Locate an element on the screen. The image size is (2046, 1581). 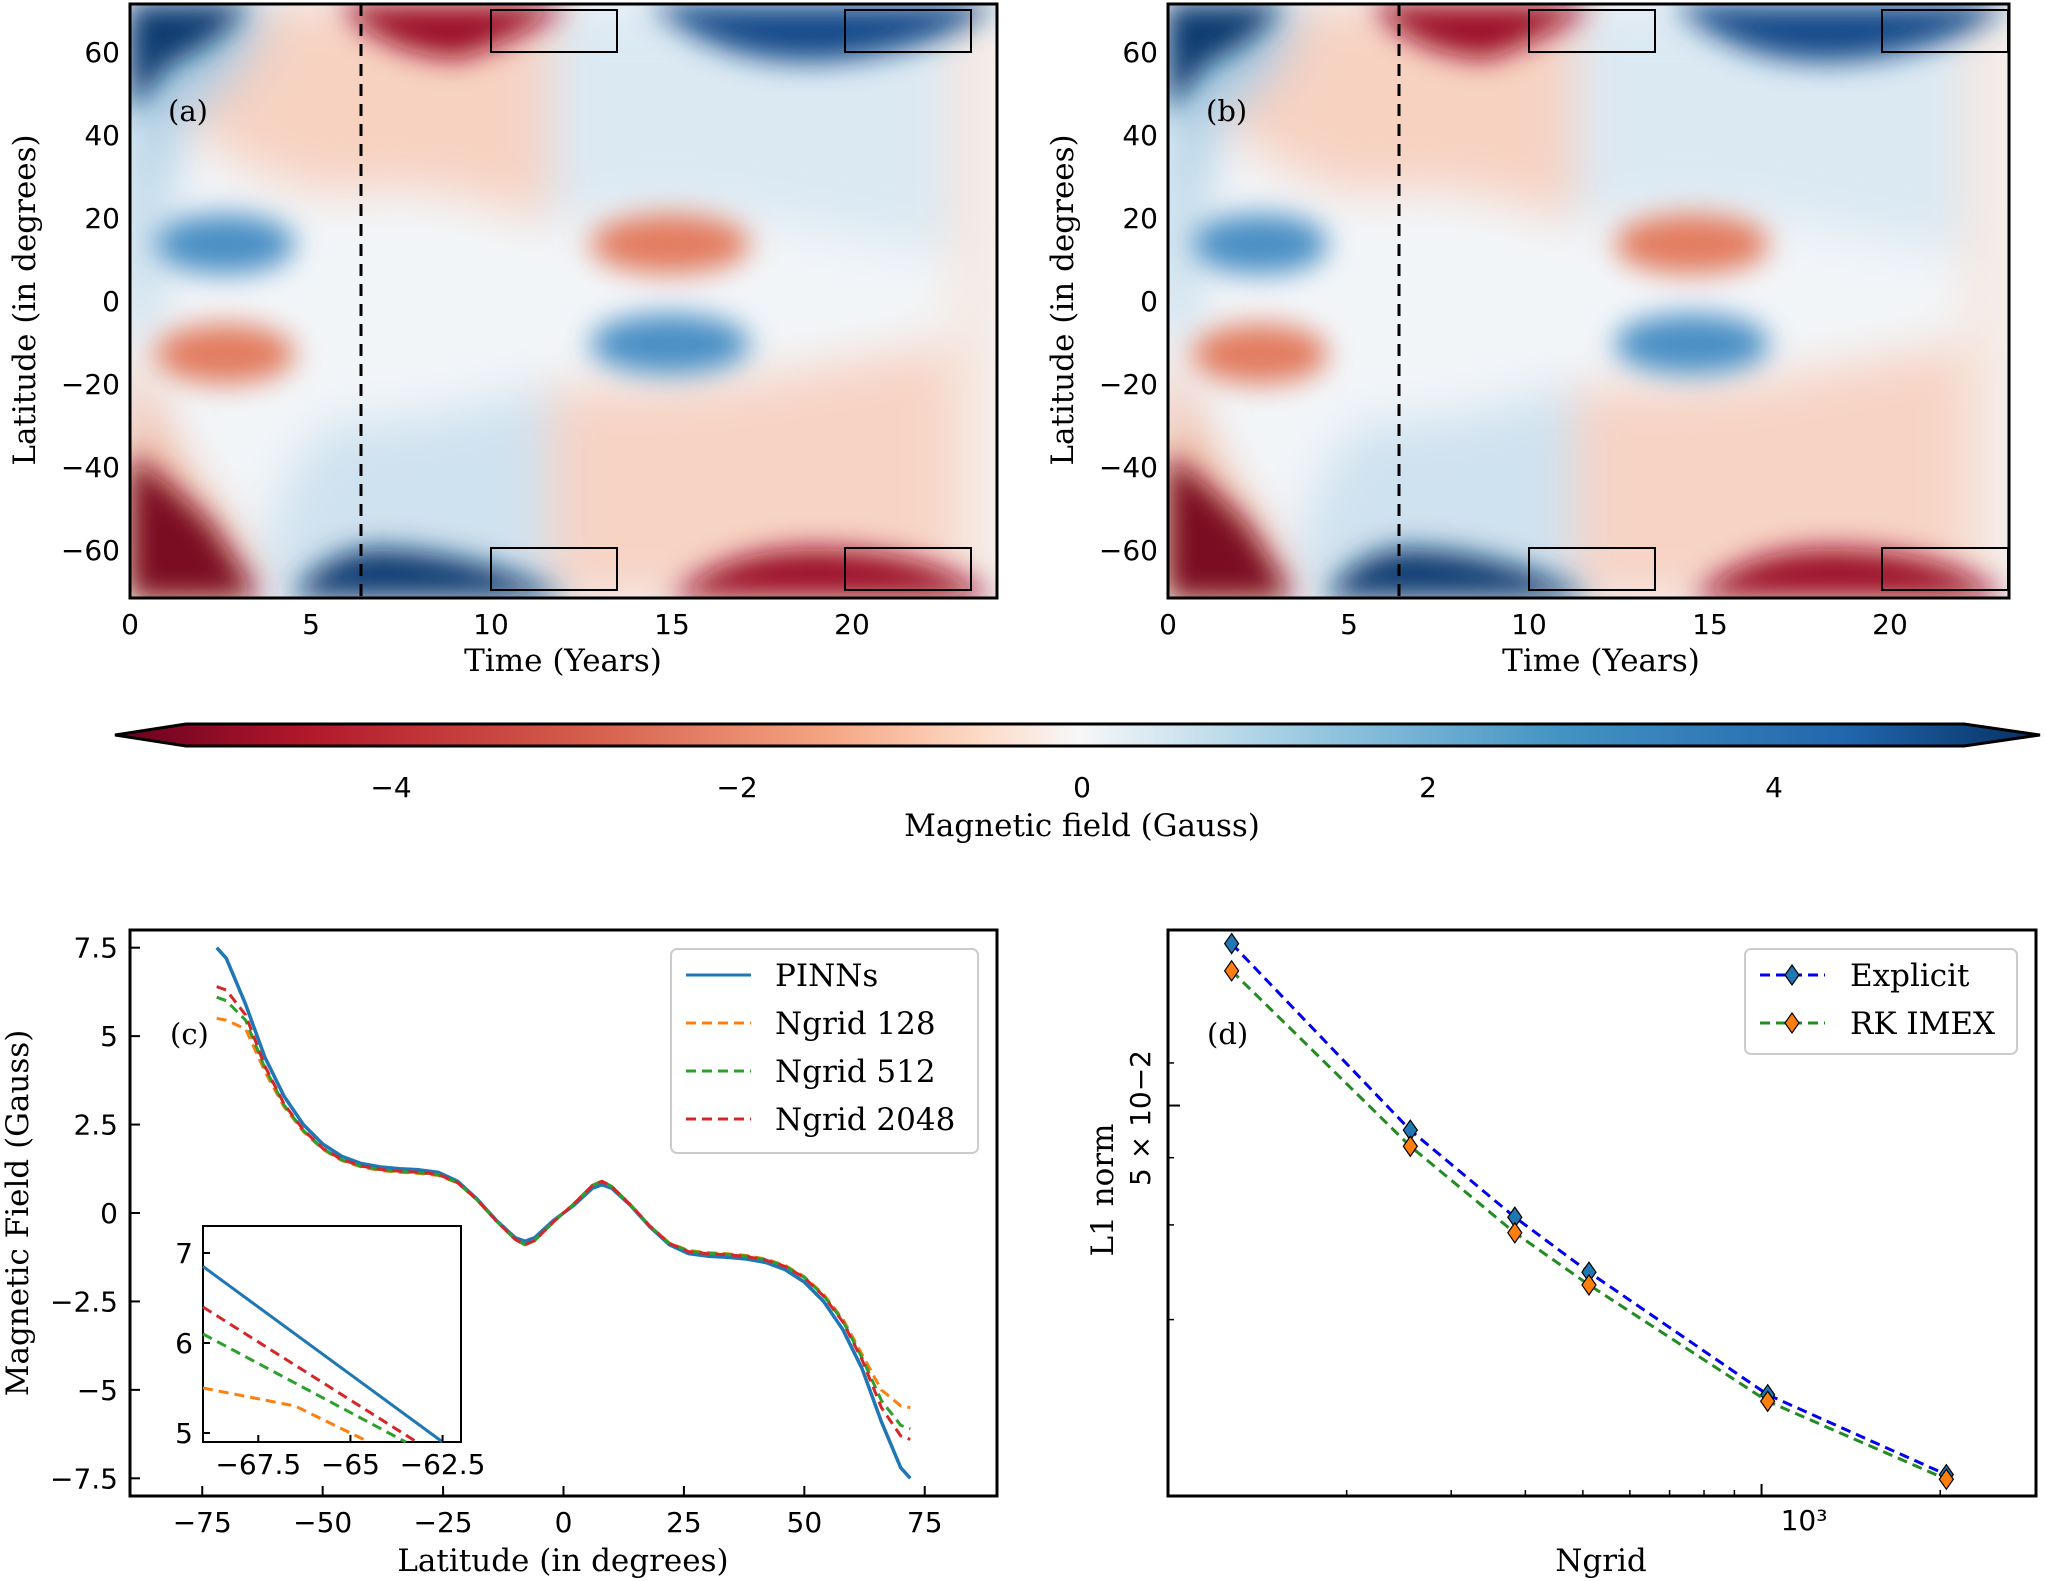
inset-line-pinns is located at coordinates (323, 1354).